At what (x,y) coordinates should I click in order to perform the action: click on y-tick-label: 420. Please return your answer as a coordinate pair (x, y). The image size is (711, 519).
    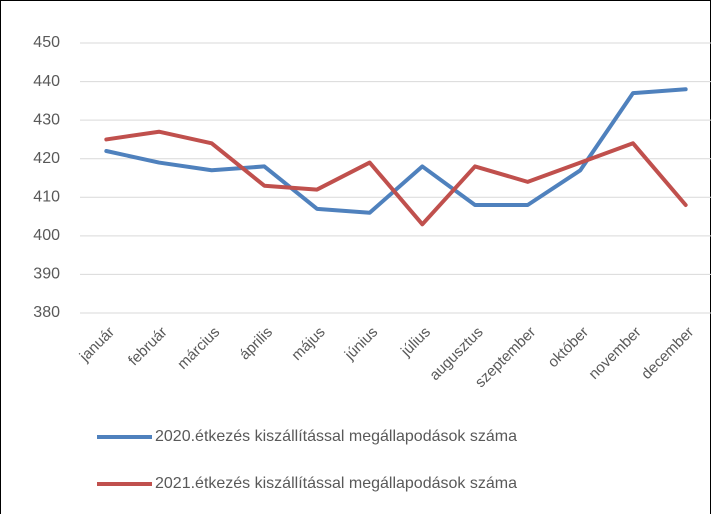
    Looking at the image, I should click on (46, 158).